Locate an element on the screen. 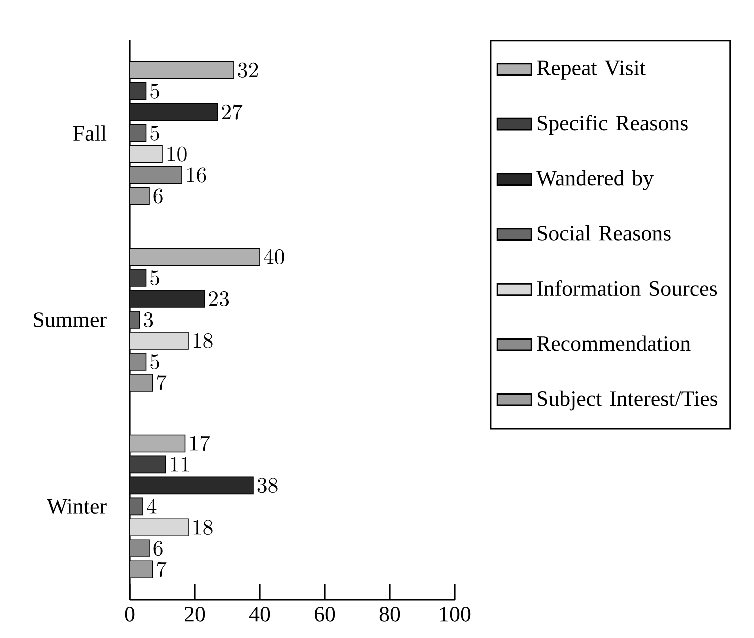 This screenshot has width=754, height=638. x-tick-label: 20 is located at coordinates (195, 614).